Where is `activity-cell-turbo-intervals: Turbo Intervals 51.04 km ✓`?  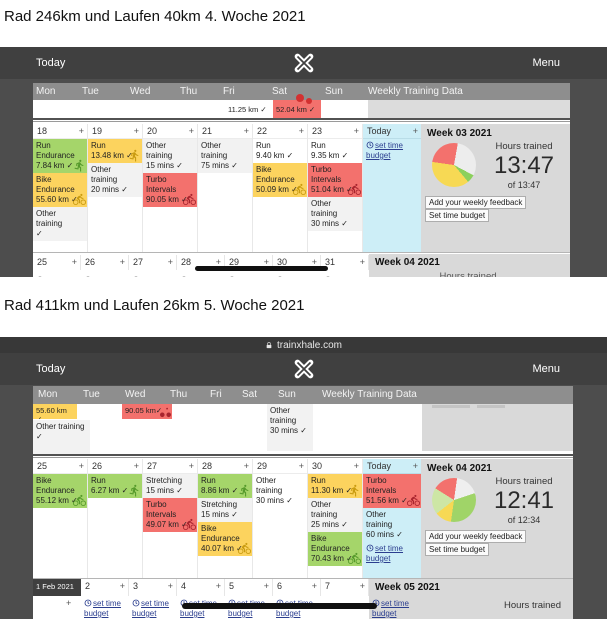
activity-cell-turbo-intervals: Turbo Intervals 51.04 km ✓ is located at coordinates (335, 180).